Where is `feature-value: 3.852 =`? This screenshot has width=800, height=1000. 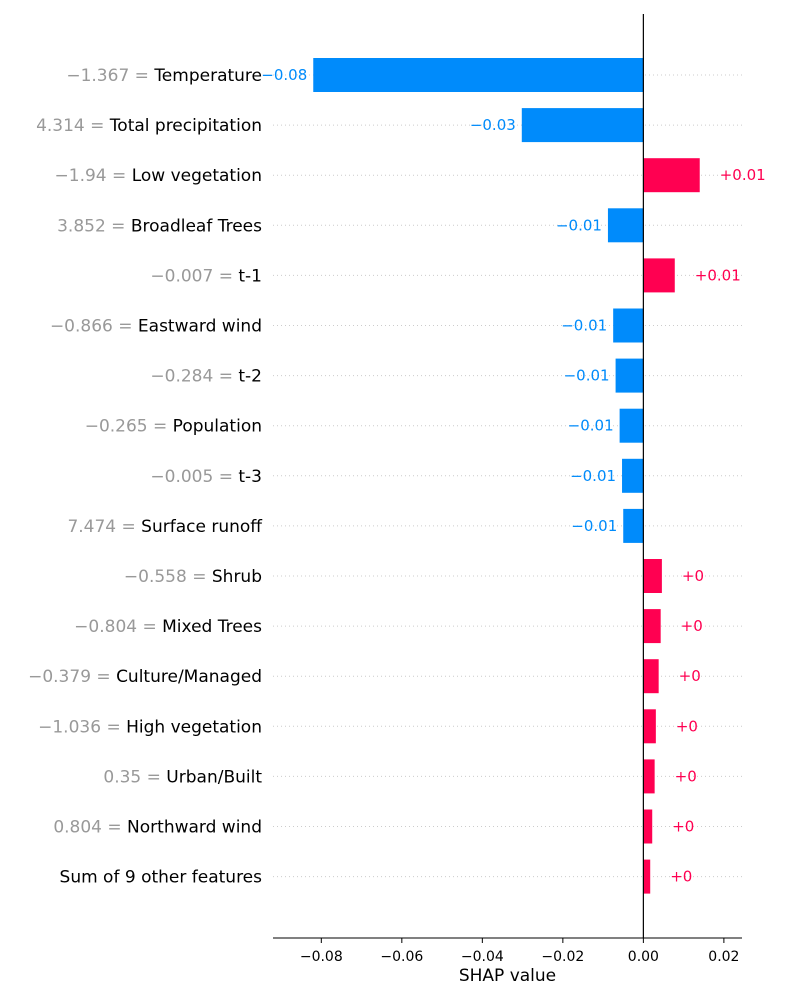 feature-value: 3.852 = is located at coordinates (94, 226).